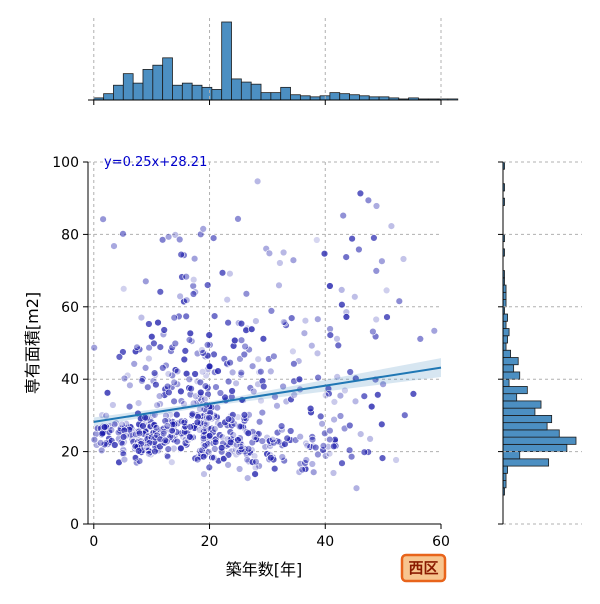 The image size is (600, 604). Describe the element at coordinates (267, 394) in the screenshot. I see `regression-line-group` at that location.